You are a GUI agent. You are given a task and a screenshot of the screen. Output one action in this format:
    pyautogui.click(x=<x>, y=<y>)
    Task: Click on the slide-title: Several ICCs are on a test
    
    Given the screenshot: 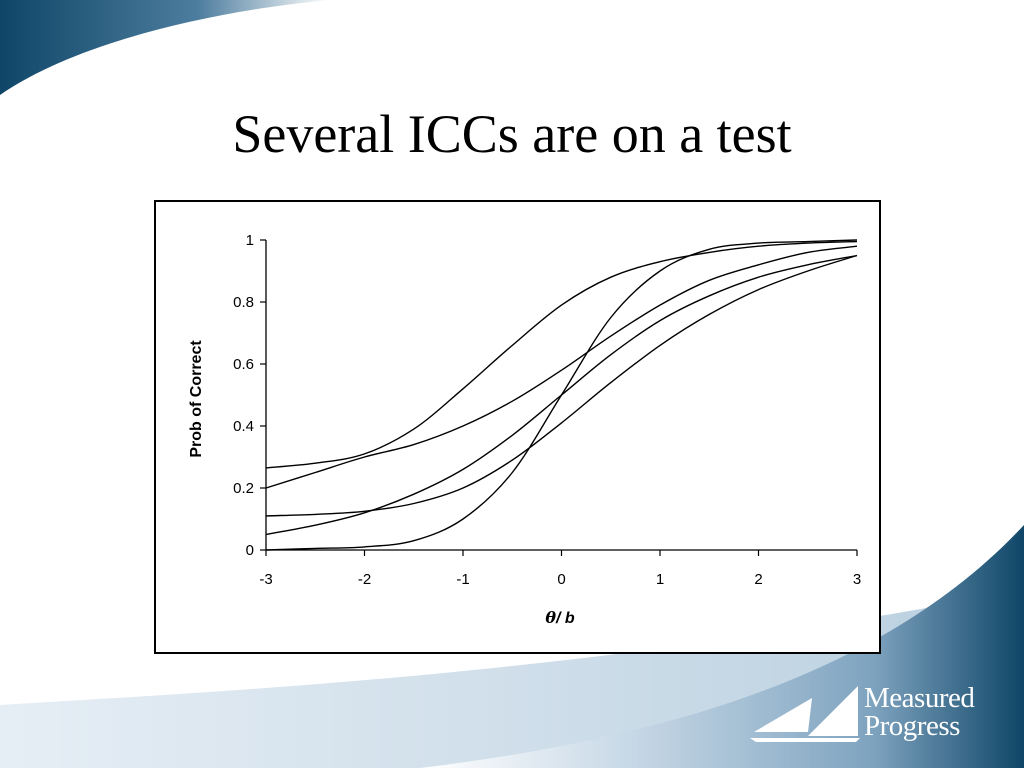 What is the action you would take?
    pyautogui.click(x=512, y=134)
    